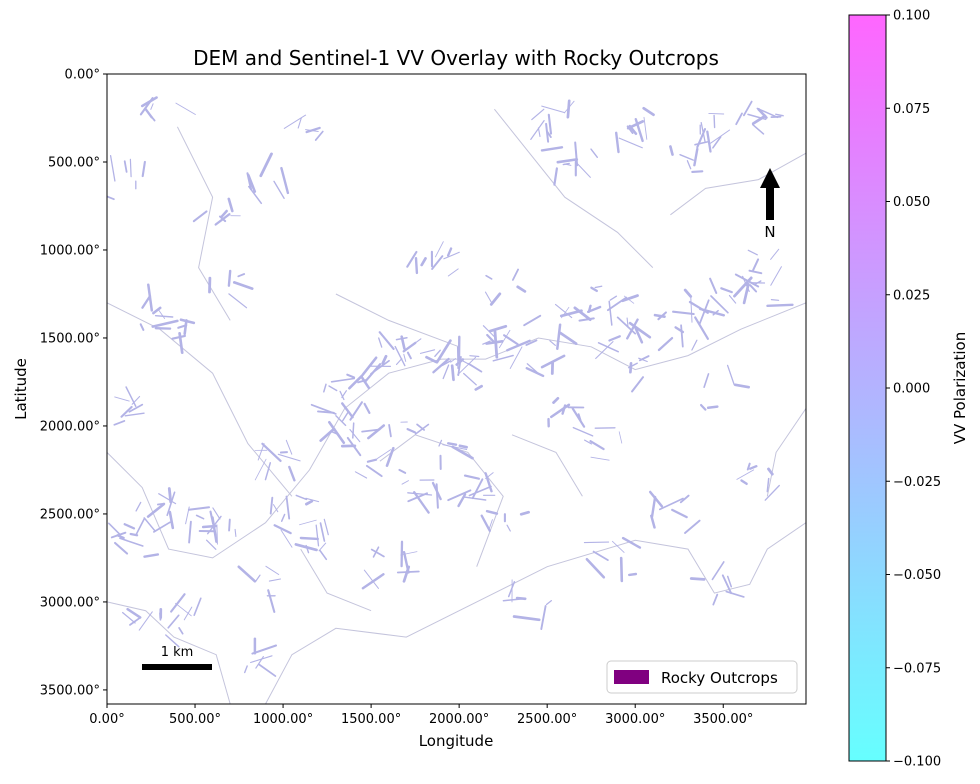 This screenshot has height=784, width=980. I want to click on x-tick-label: 1500.00°, so click(371, 719).